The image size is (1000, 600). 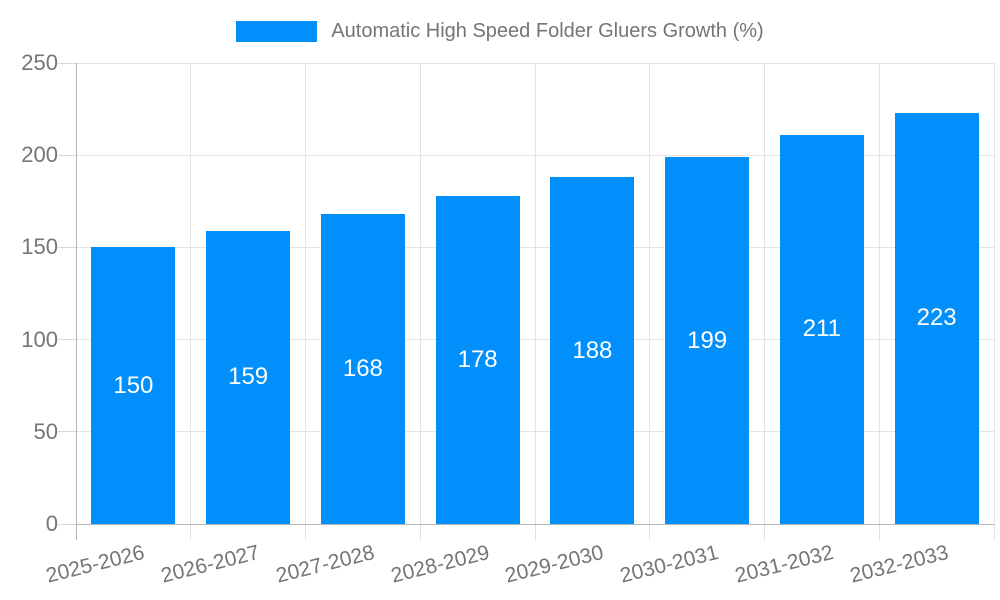 I want to click on bar-value-label: 223, so click(x=936, y=318).